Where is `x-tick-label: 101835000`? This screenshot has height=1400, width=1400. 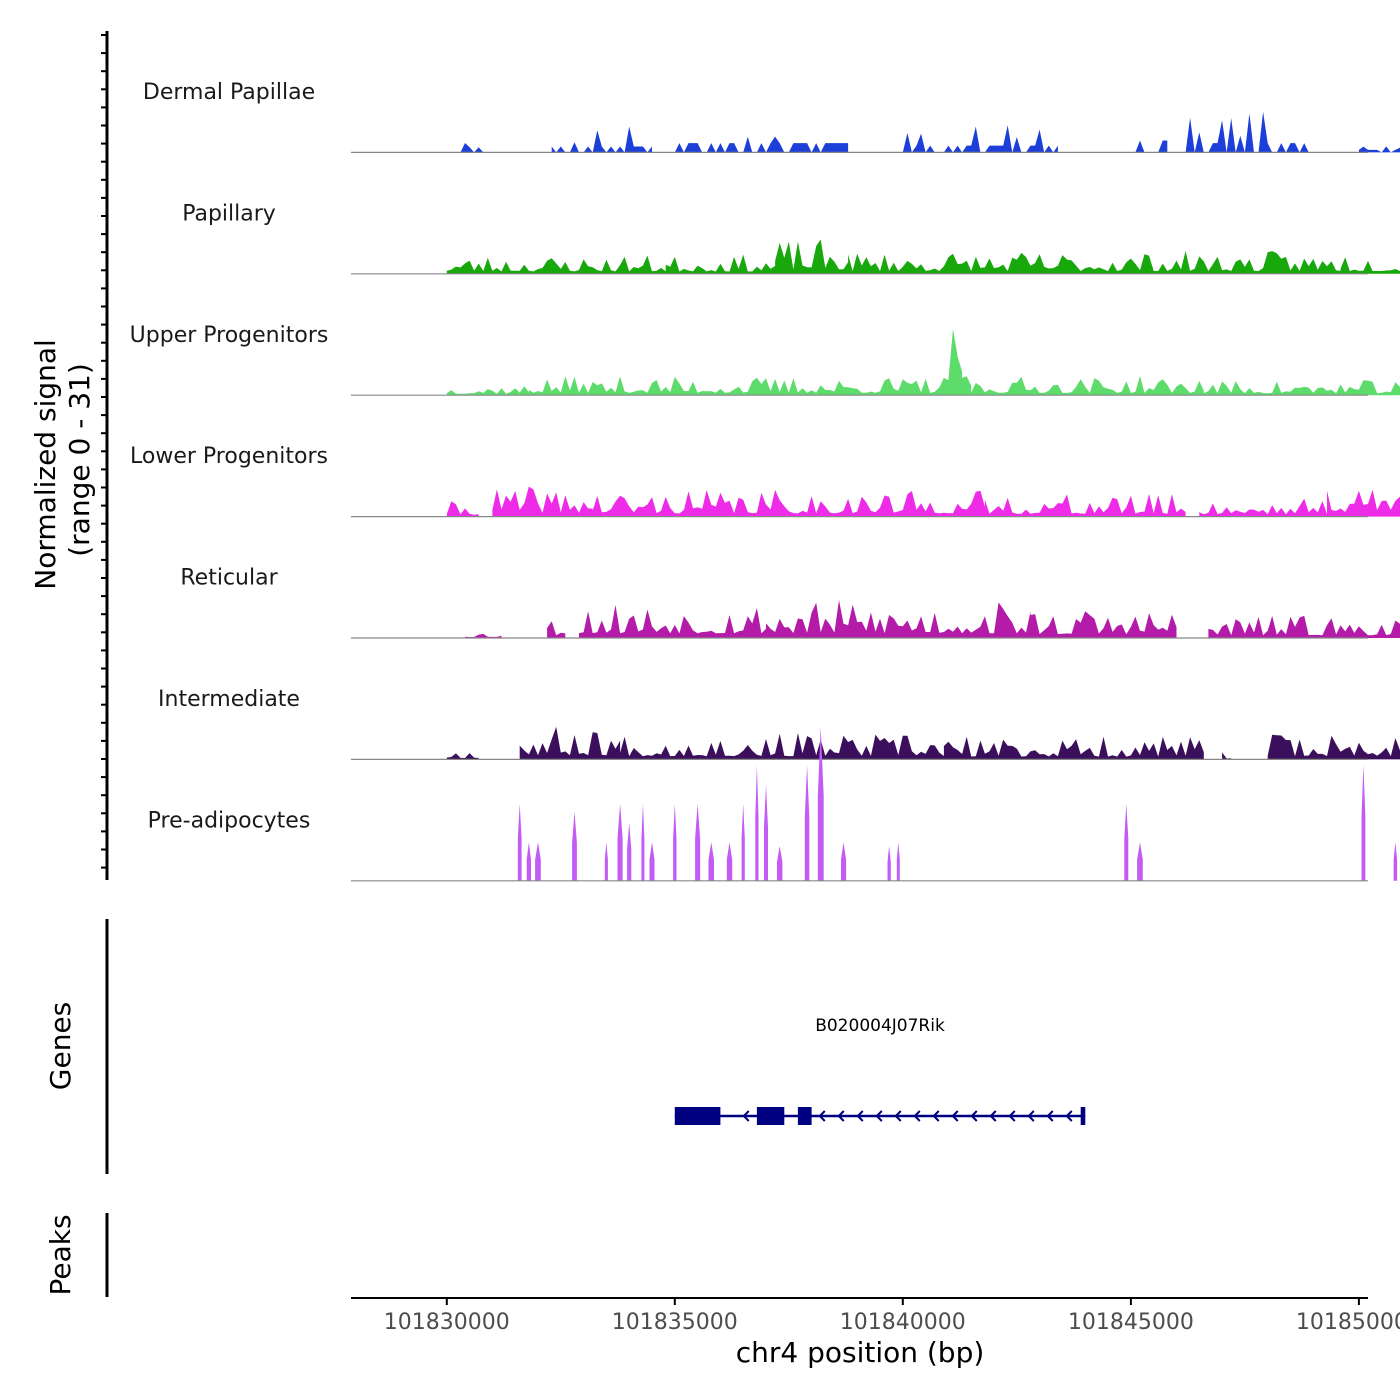
x-tick-label: 101835000 is located at coordinates (675, 1322).